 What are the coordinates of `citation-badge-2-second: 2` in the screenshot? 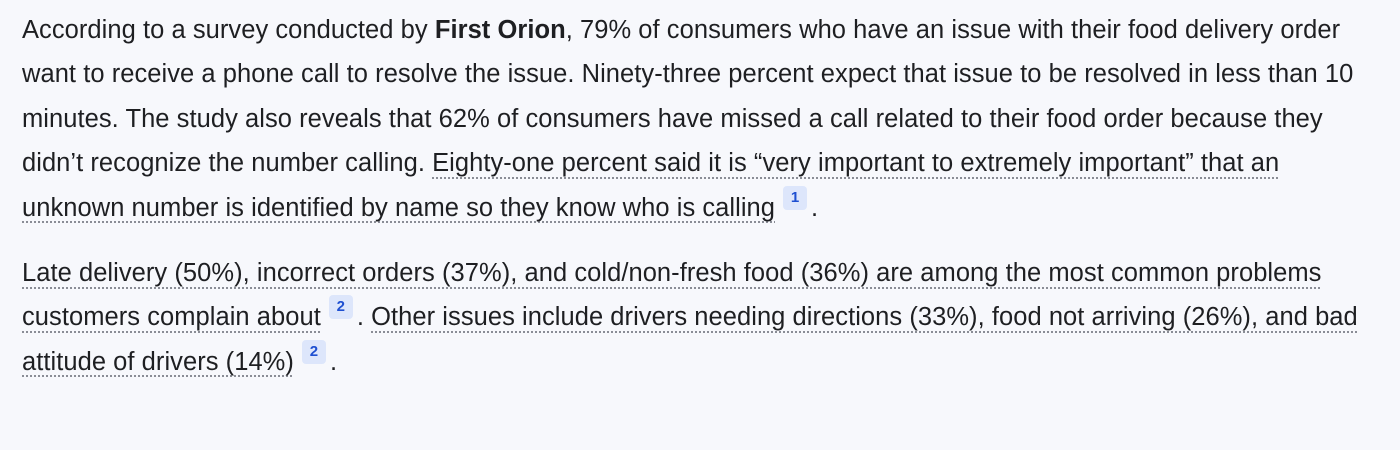 It's located at (313, 351).